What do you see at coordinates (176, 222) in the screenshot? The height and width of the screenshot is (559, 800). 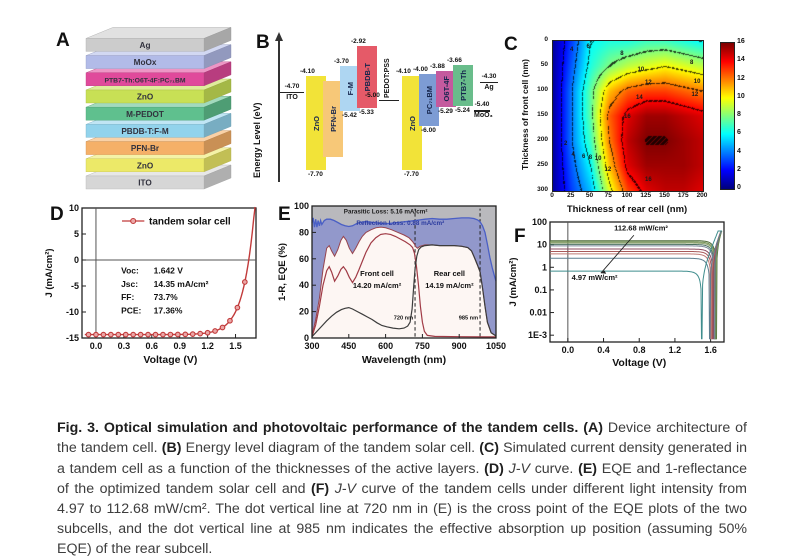 I see `legend: tandem solar cell` at bounding box center [176, 222].